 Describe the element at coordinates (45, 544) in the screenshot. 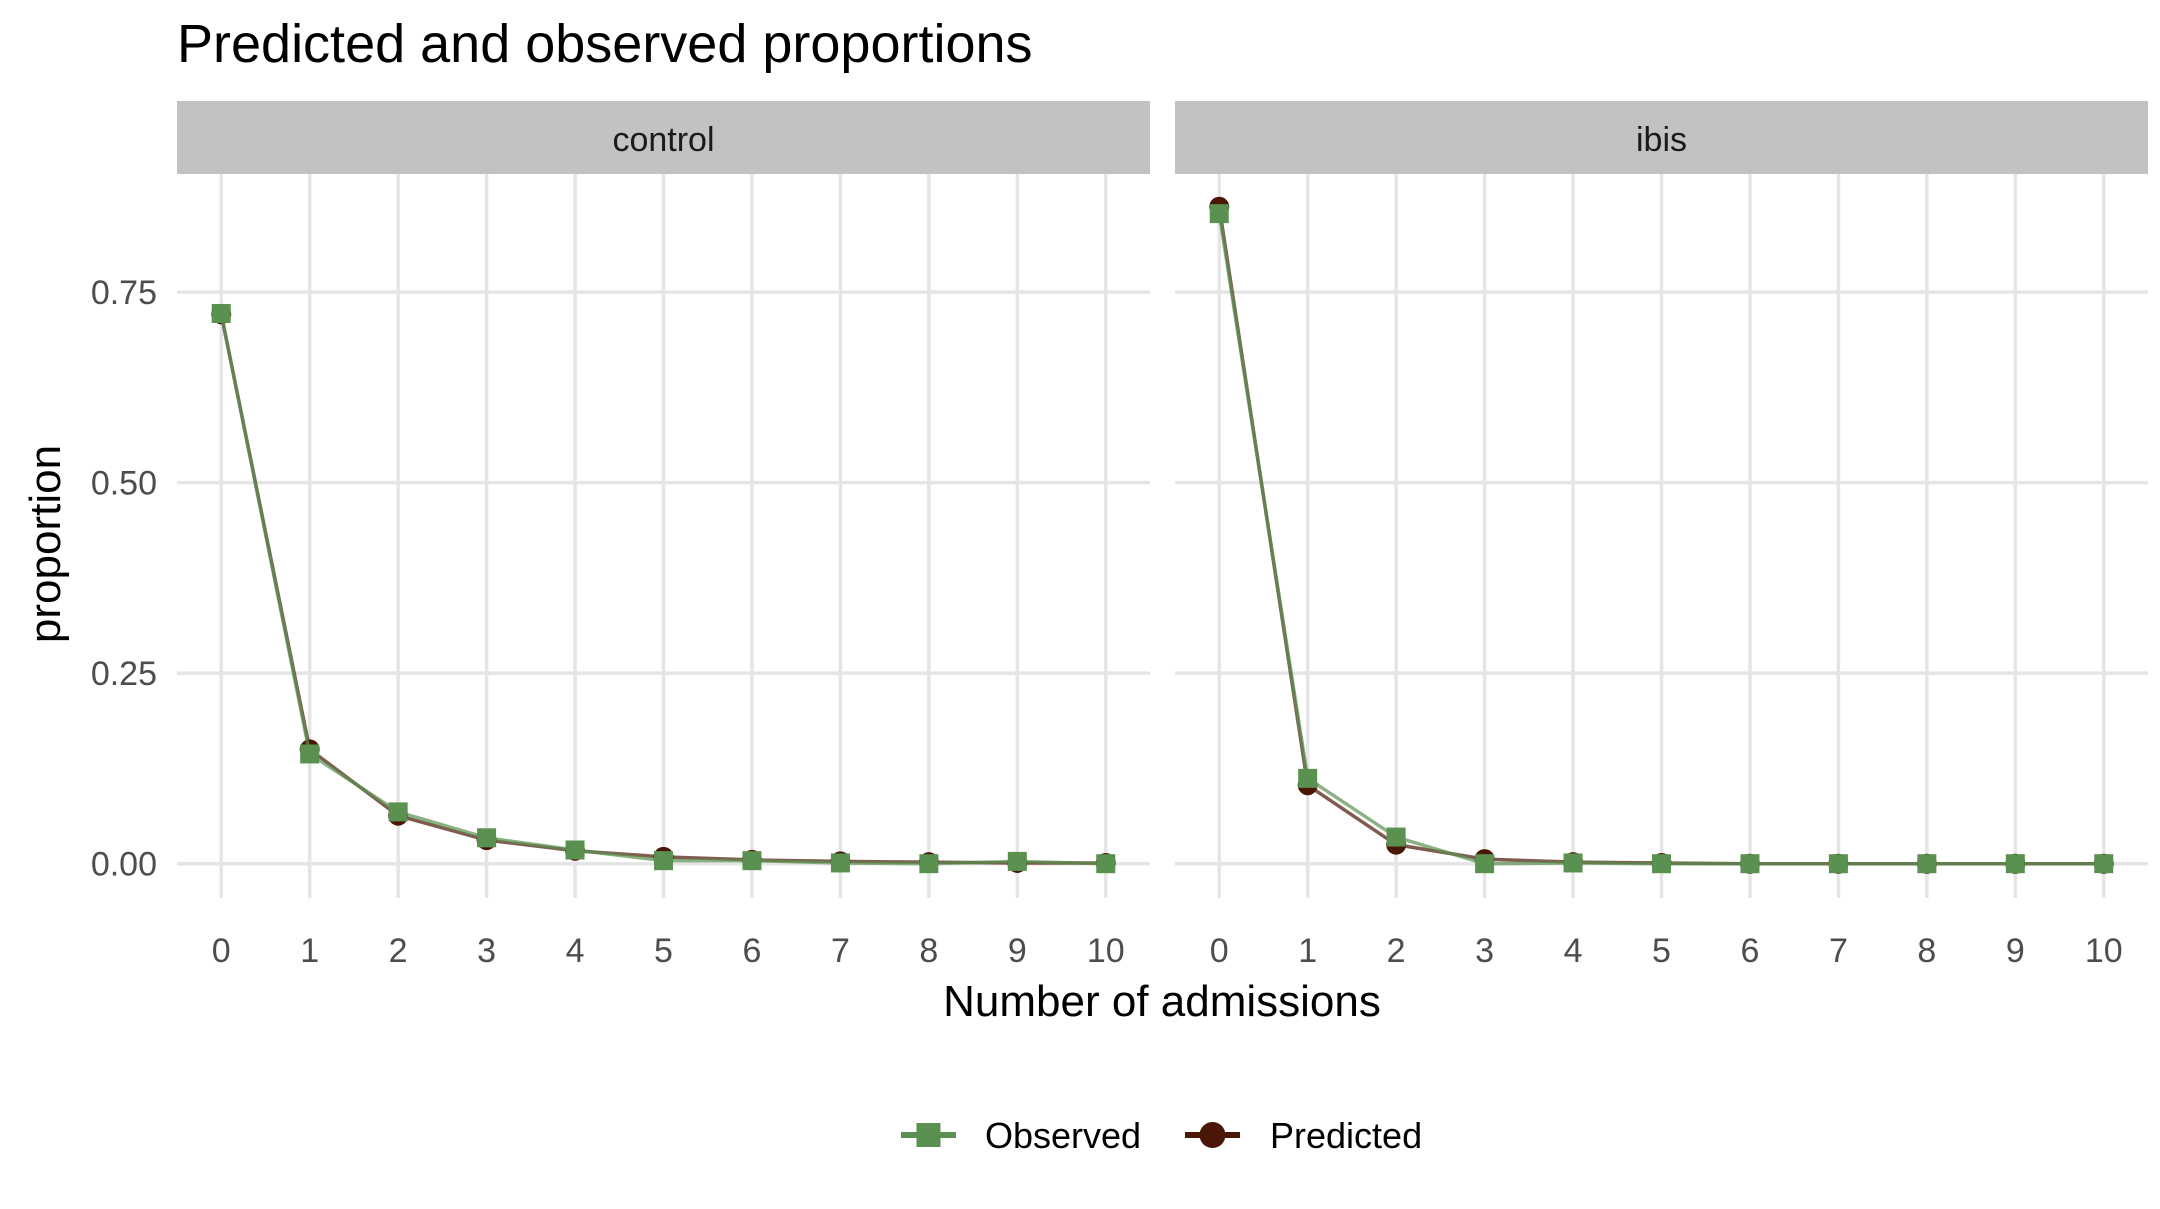

I see `y-axis-title: proportion` at that location.